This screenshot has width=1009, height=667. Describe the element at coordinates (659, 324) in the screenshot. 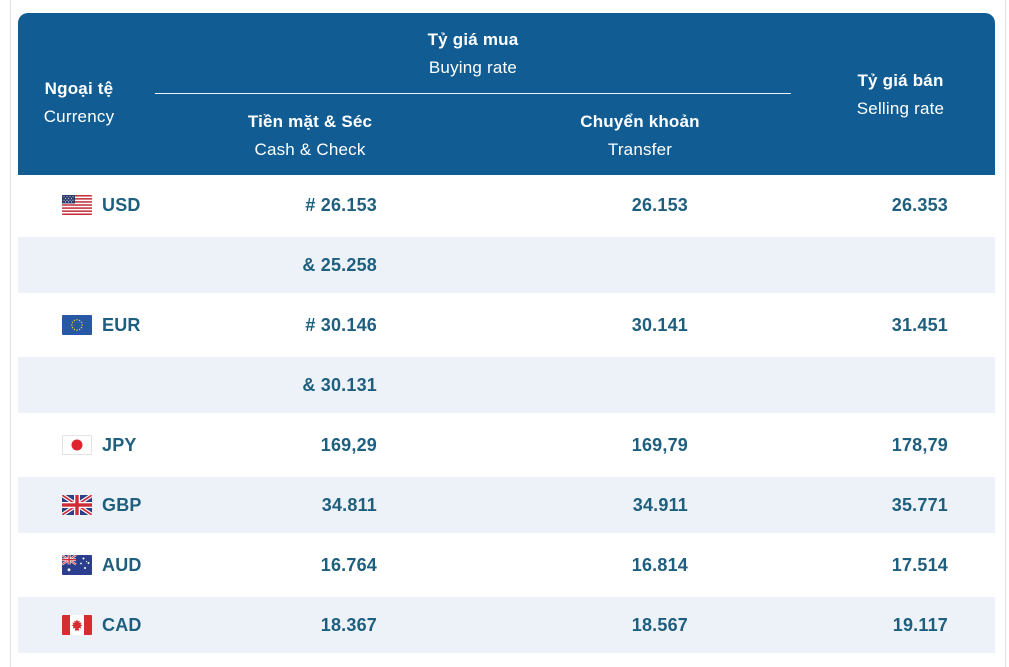

I see `transfer-rate: 30.141` at that location.